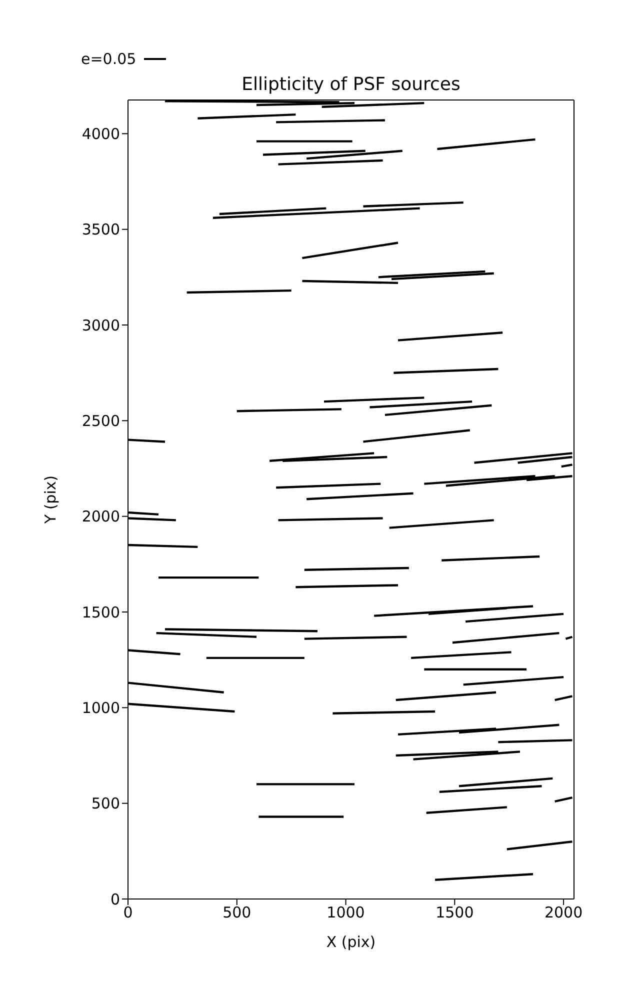  What do you see at coordinates (101, 325) in the screenshot?
I see `y-tick-label: 3000` at bounding box center [101, 325].